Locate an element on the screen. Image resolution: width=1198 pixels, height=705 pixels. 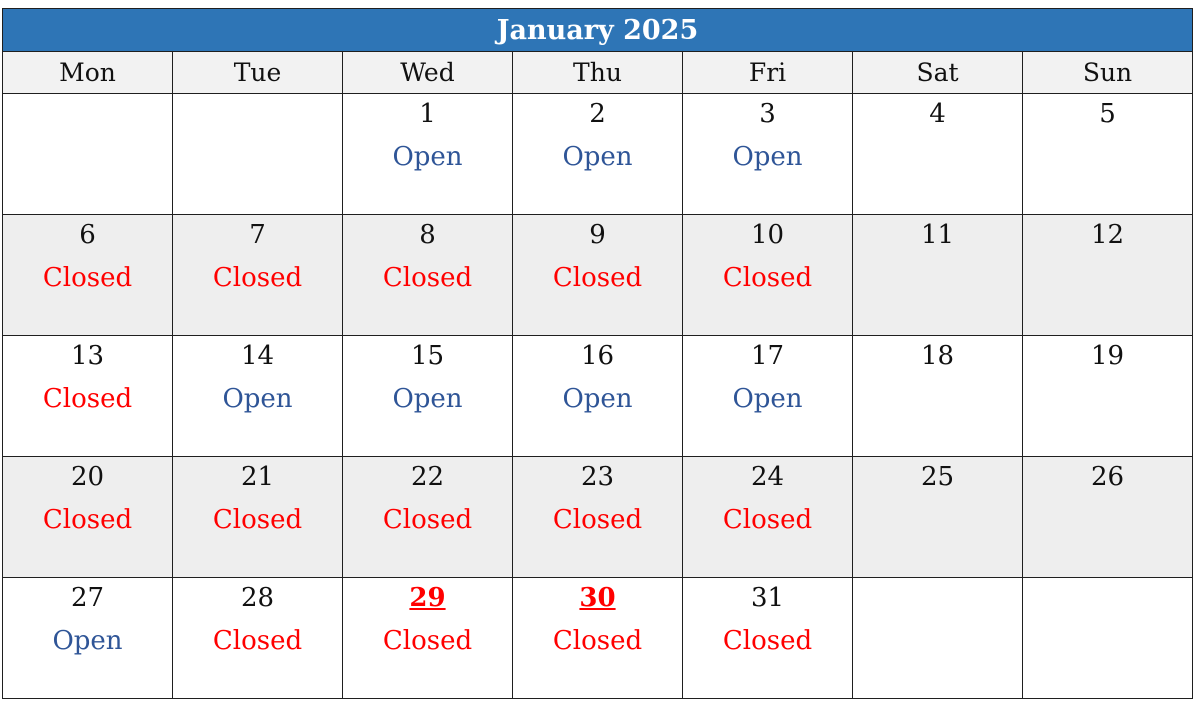
day-cell: 17 Open is located at coordinates (768, 396).